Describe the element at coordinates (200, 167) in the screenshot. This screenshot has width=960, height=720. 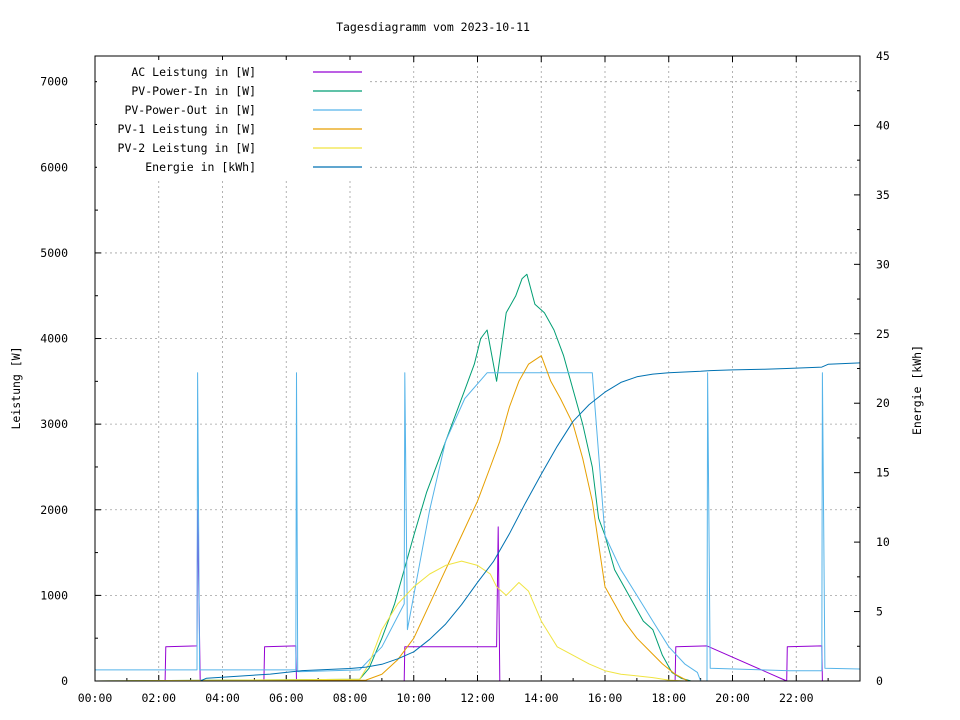
I see `legend-label: Energie in [kWh]` at that location.